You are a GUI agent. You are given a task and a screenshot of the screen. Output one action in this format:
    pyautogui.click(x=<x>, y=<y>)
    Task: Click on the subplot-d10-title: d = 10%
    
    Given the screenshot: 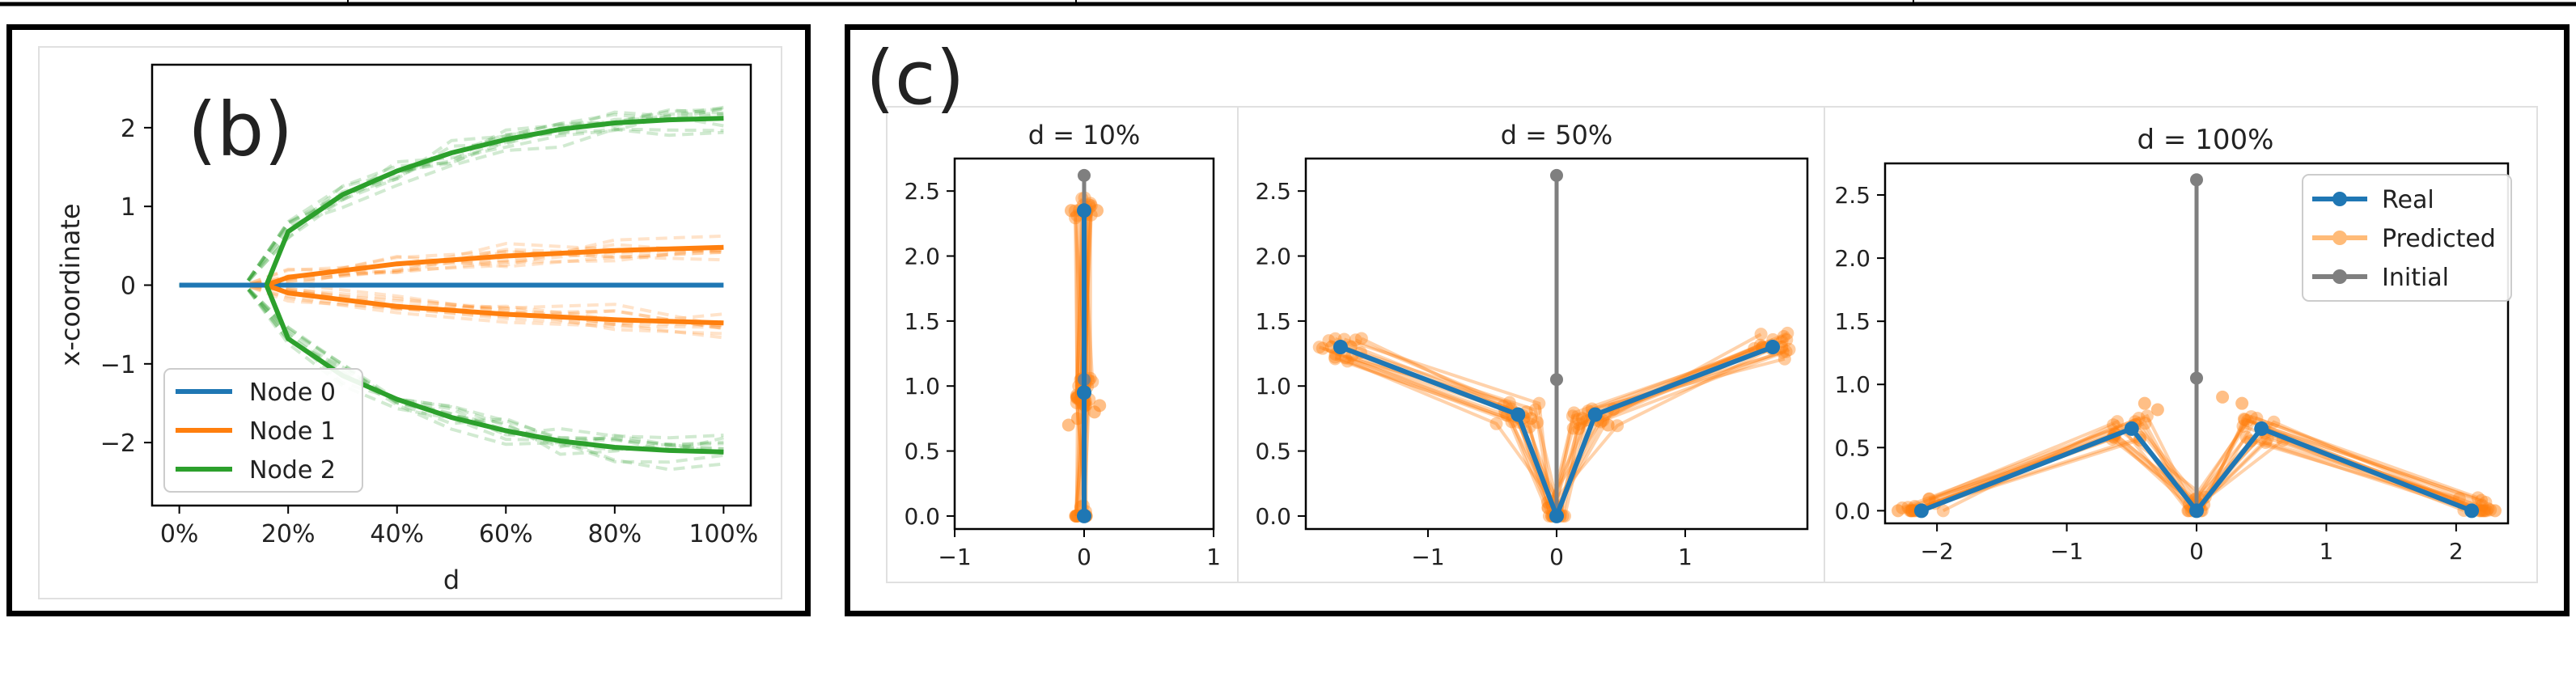 What is the action you would take?
    pyautogui.click(x=1084, y=135)
    